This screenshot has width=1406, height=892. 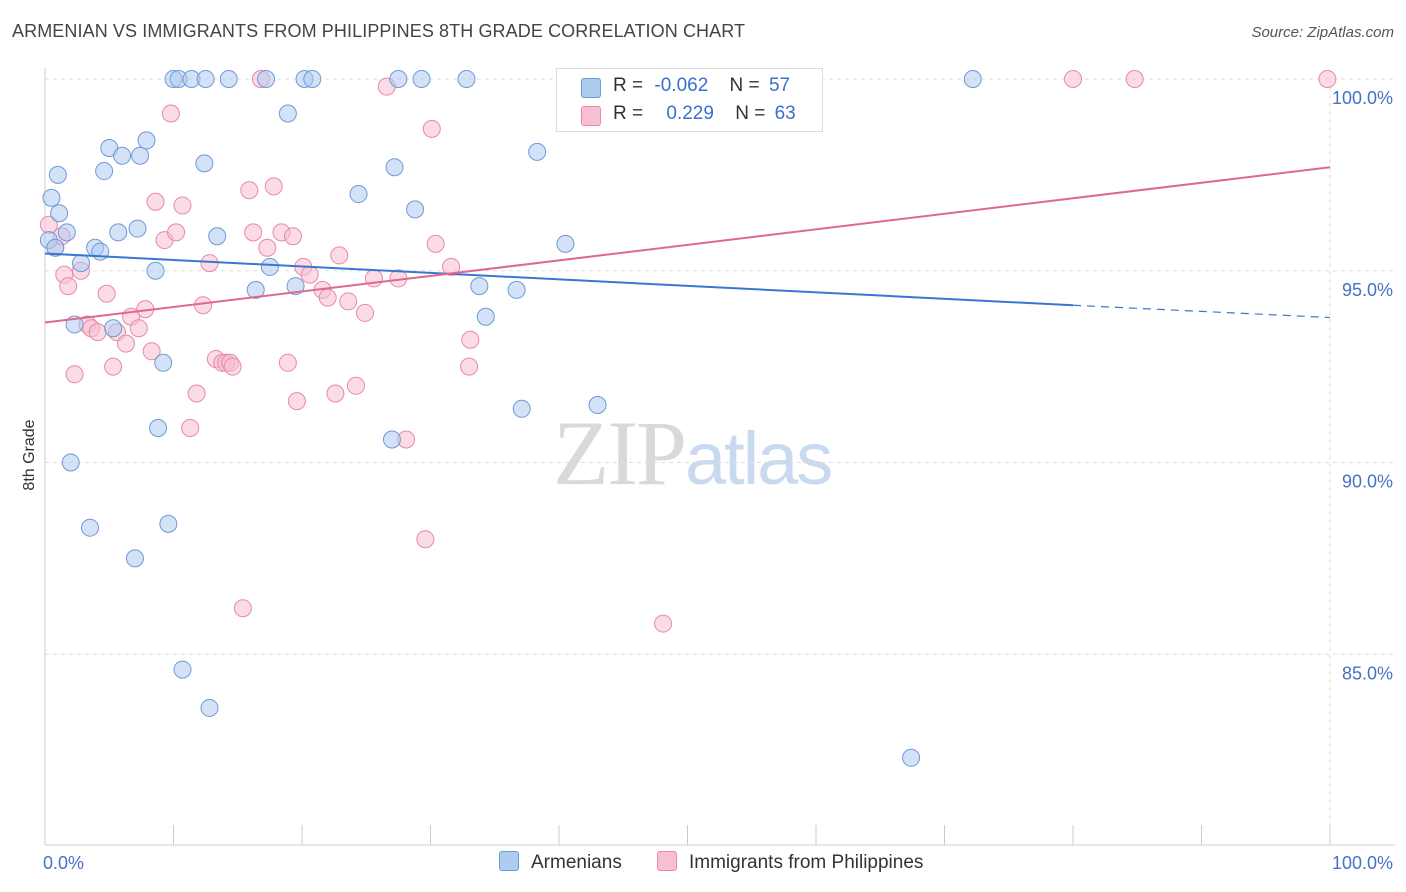 I want to click on source-label: Source: ZipAtlas.com, so click(x=1322, y=32).